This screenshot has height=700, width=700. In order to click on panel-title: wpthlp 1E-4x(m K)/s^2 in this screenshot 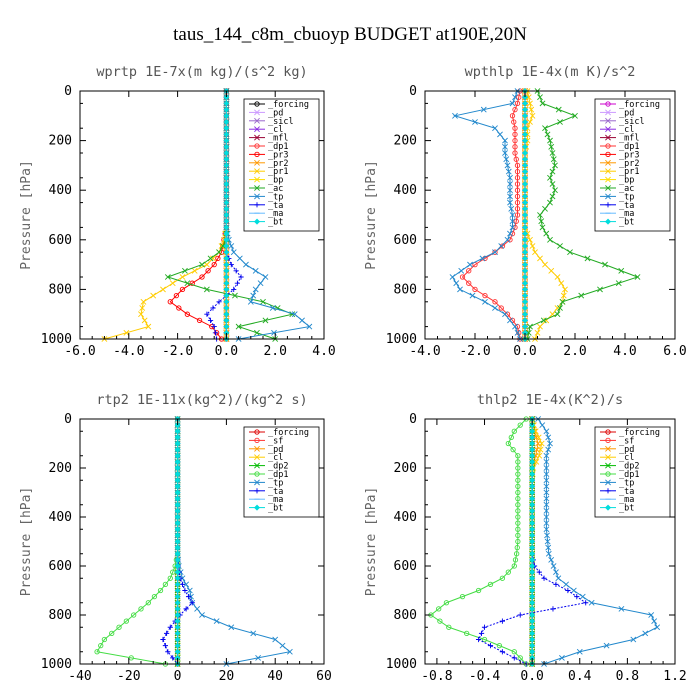, I will do `click(550, 72)`.